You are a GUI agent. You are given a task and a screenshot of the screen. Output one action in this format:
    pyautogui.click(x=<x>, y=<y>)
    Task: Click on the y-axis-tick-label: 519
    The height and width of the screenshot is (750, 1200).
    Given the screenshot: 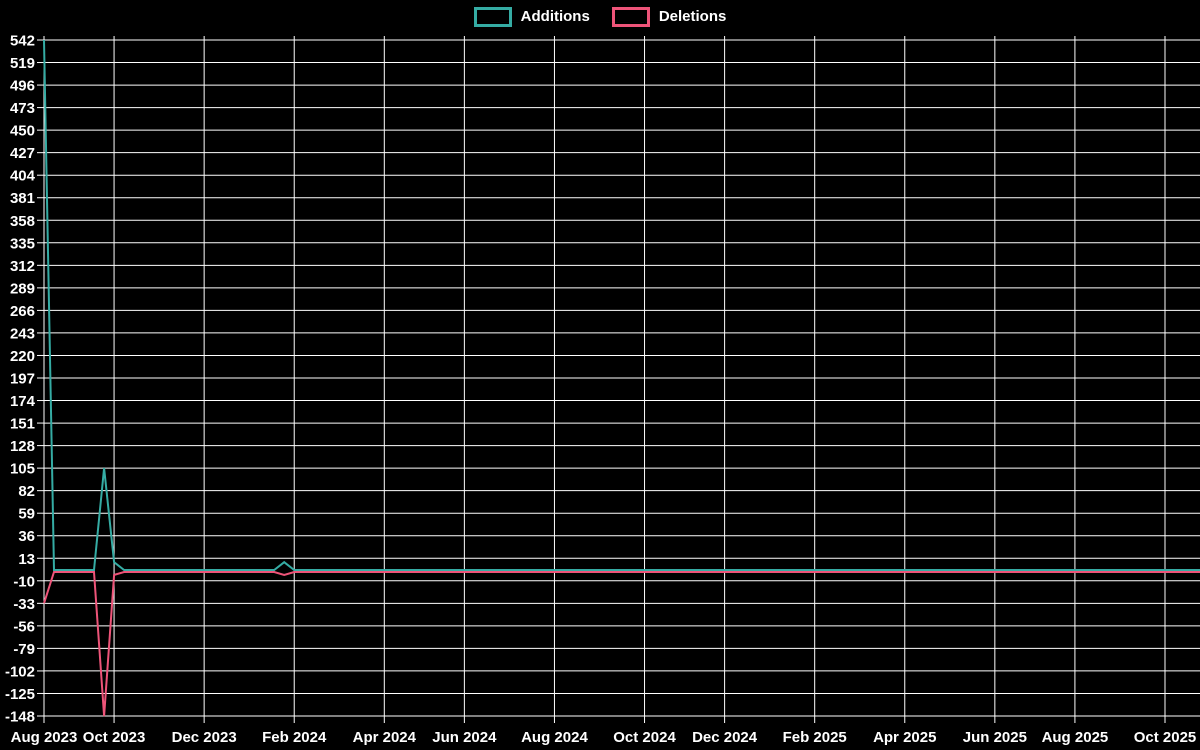 What is the action you would take?
    pyautogui.click(x=22, y=63)
    